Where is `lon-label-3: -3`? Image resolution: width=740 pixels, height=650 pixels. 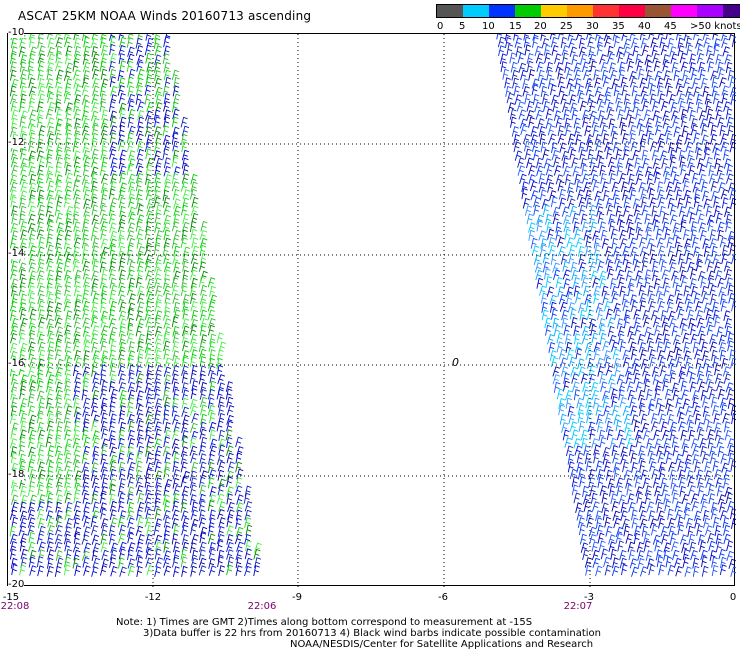 lon-label-3: -3 is located at coordinates (589, 597).